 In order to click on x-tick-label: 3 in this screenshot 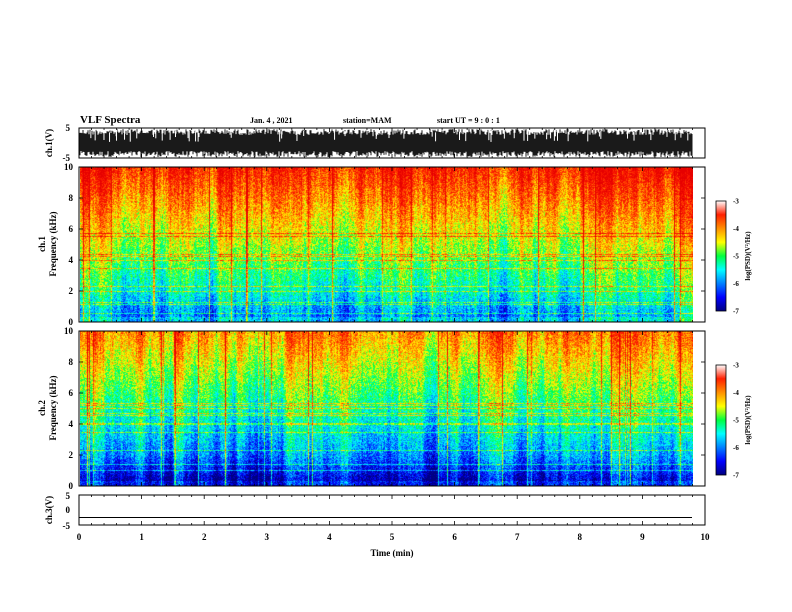, I will do `click(267, 537)`.